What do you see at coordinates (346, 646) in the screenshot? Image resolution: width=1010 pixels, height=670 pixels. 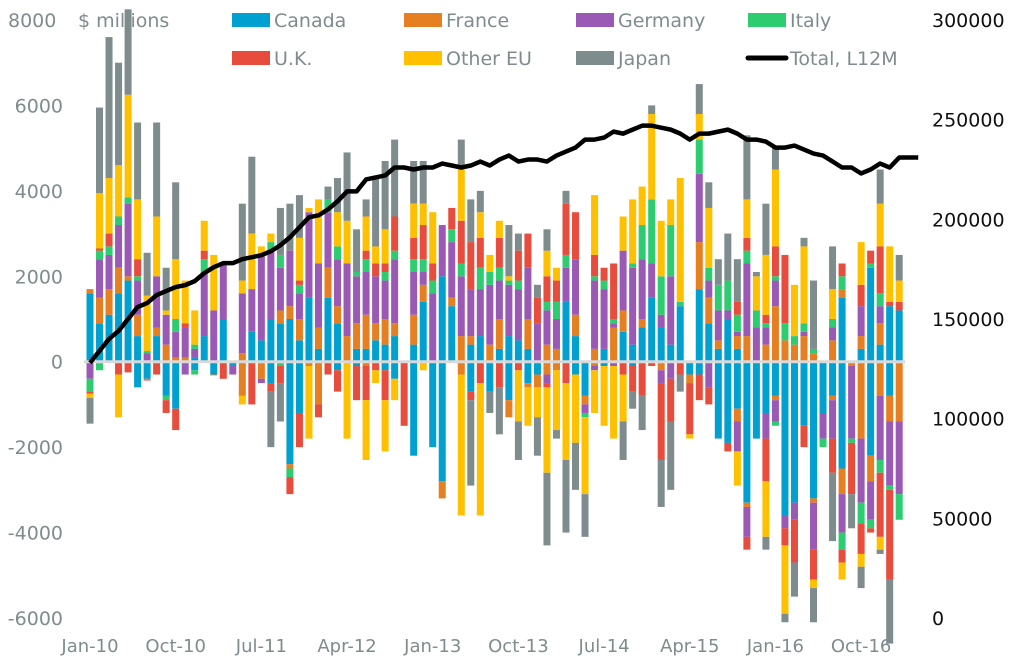 I see `x-tick-label: Apr-12` at bounding box center [346, 646].